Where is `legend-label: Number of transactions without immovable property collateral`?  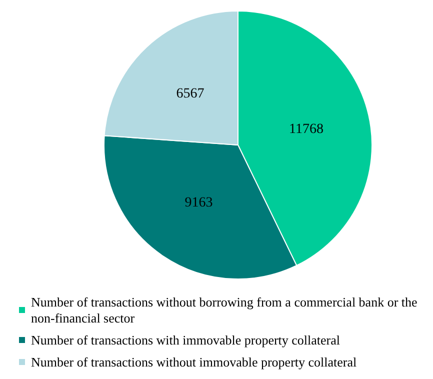 legend-label: Number of transactions without immovable property collateral is located at coordinates (194, 362).